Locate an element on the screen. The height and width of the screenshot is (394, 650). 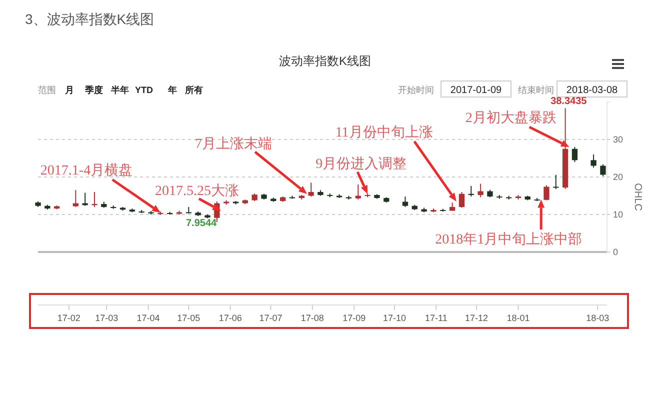
x-tick-label: 17-07 is located at coordinates (270, 318).